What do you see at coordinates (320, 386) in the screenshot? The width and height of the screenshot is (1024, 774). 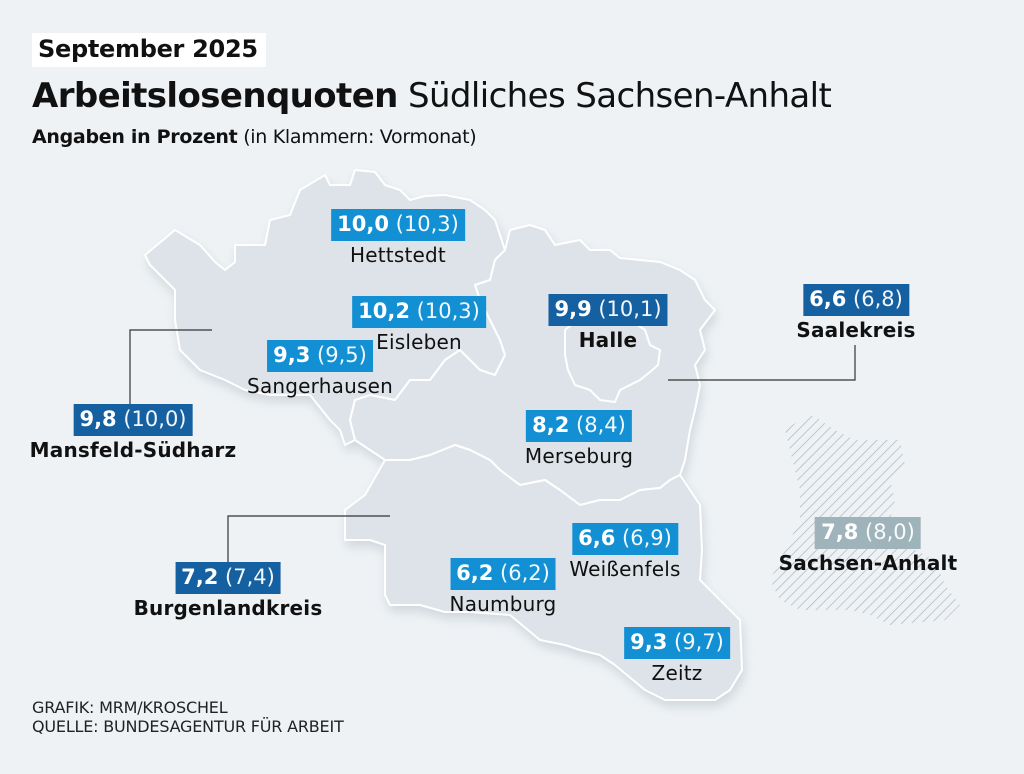 I see `region-name: Sangerhausen` at bounding box center [320, 386].